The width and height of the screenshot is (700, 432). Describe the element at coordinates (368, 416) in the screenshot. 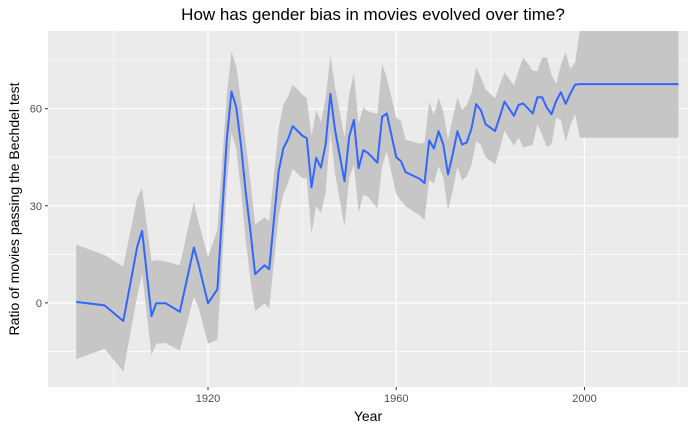

I see `x-axis-title: Year` at that location.